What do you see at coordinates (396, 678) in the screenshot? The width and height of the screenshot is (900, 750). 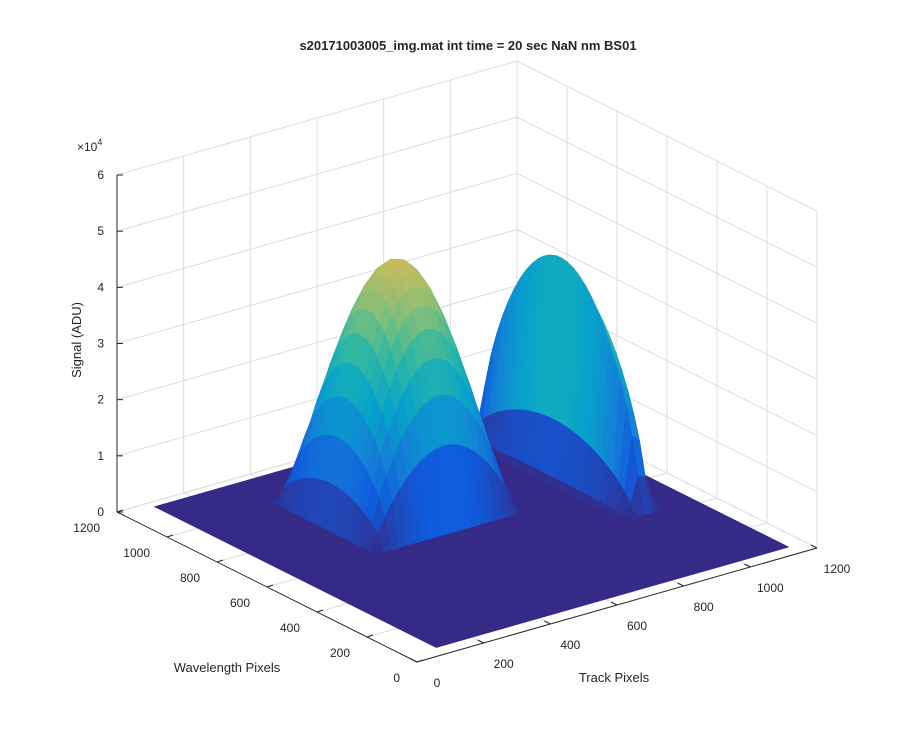 I see `y-tick-label: 0` at bounding box center [396, 678].